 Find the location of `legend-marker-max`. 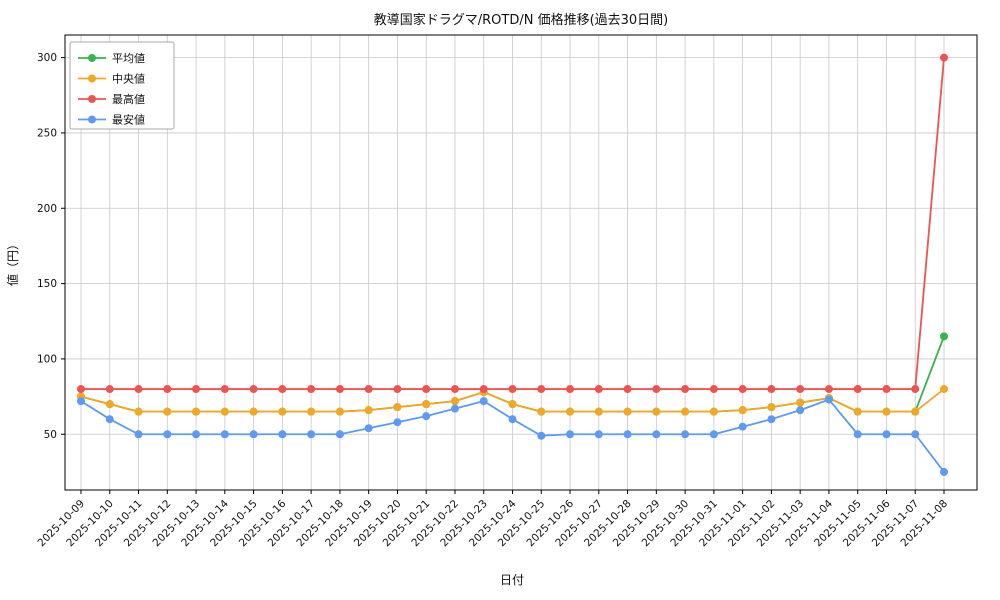

legend-marker-max is located at coordinates (92, 99).